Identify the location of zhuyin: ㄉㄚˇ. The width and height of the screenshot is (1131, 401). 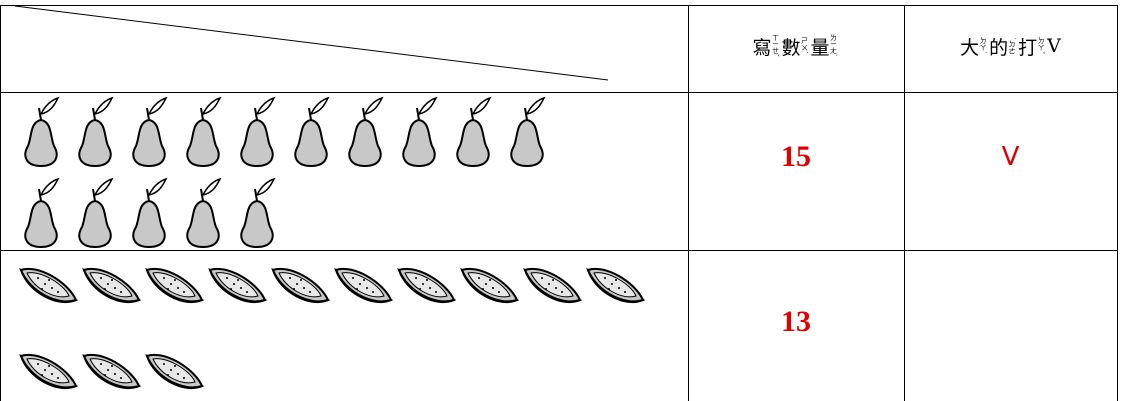
(1041, 46).